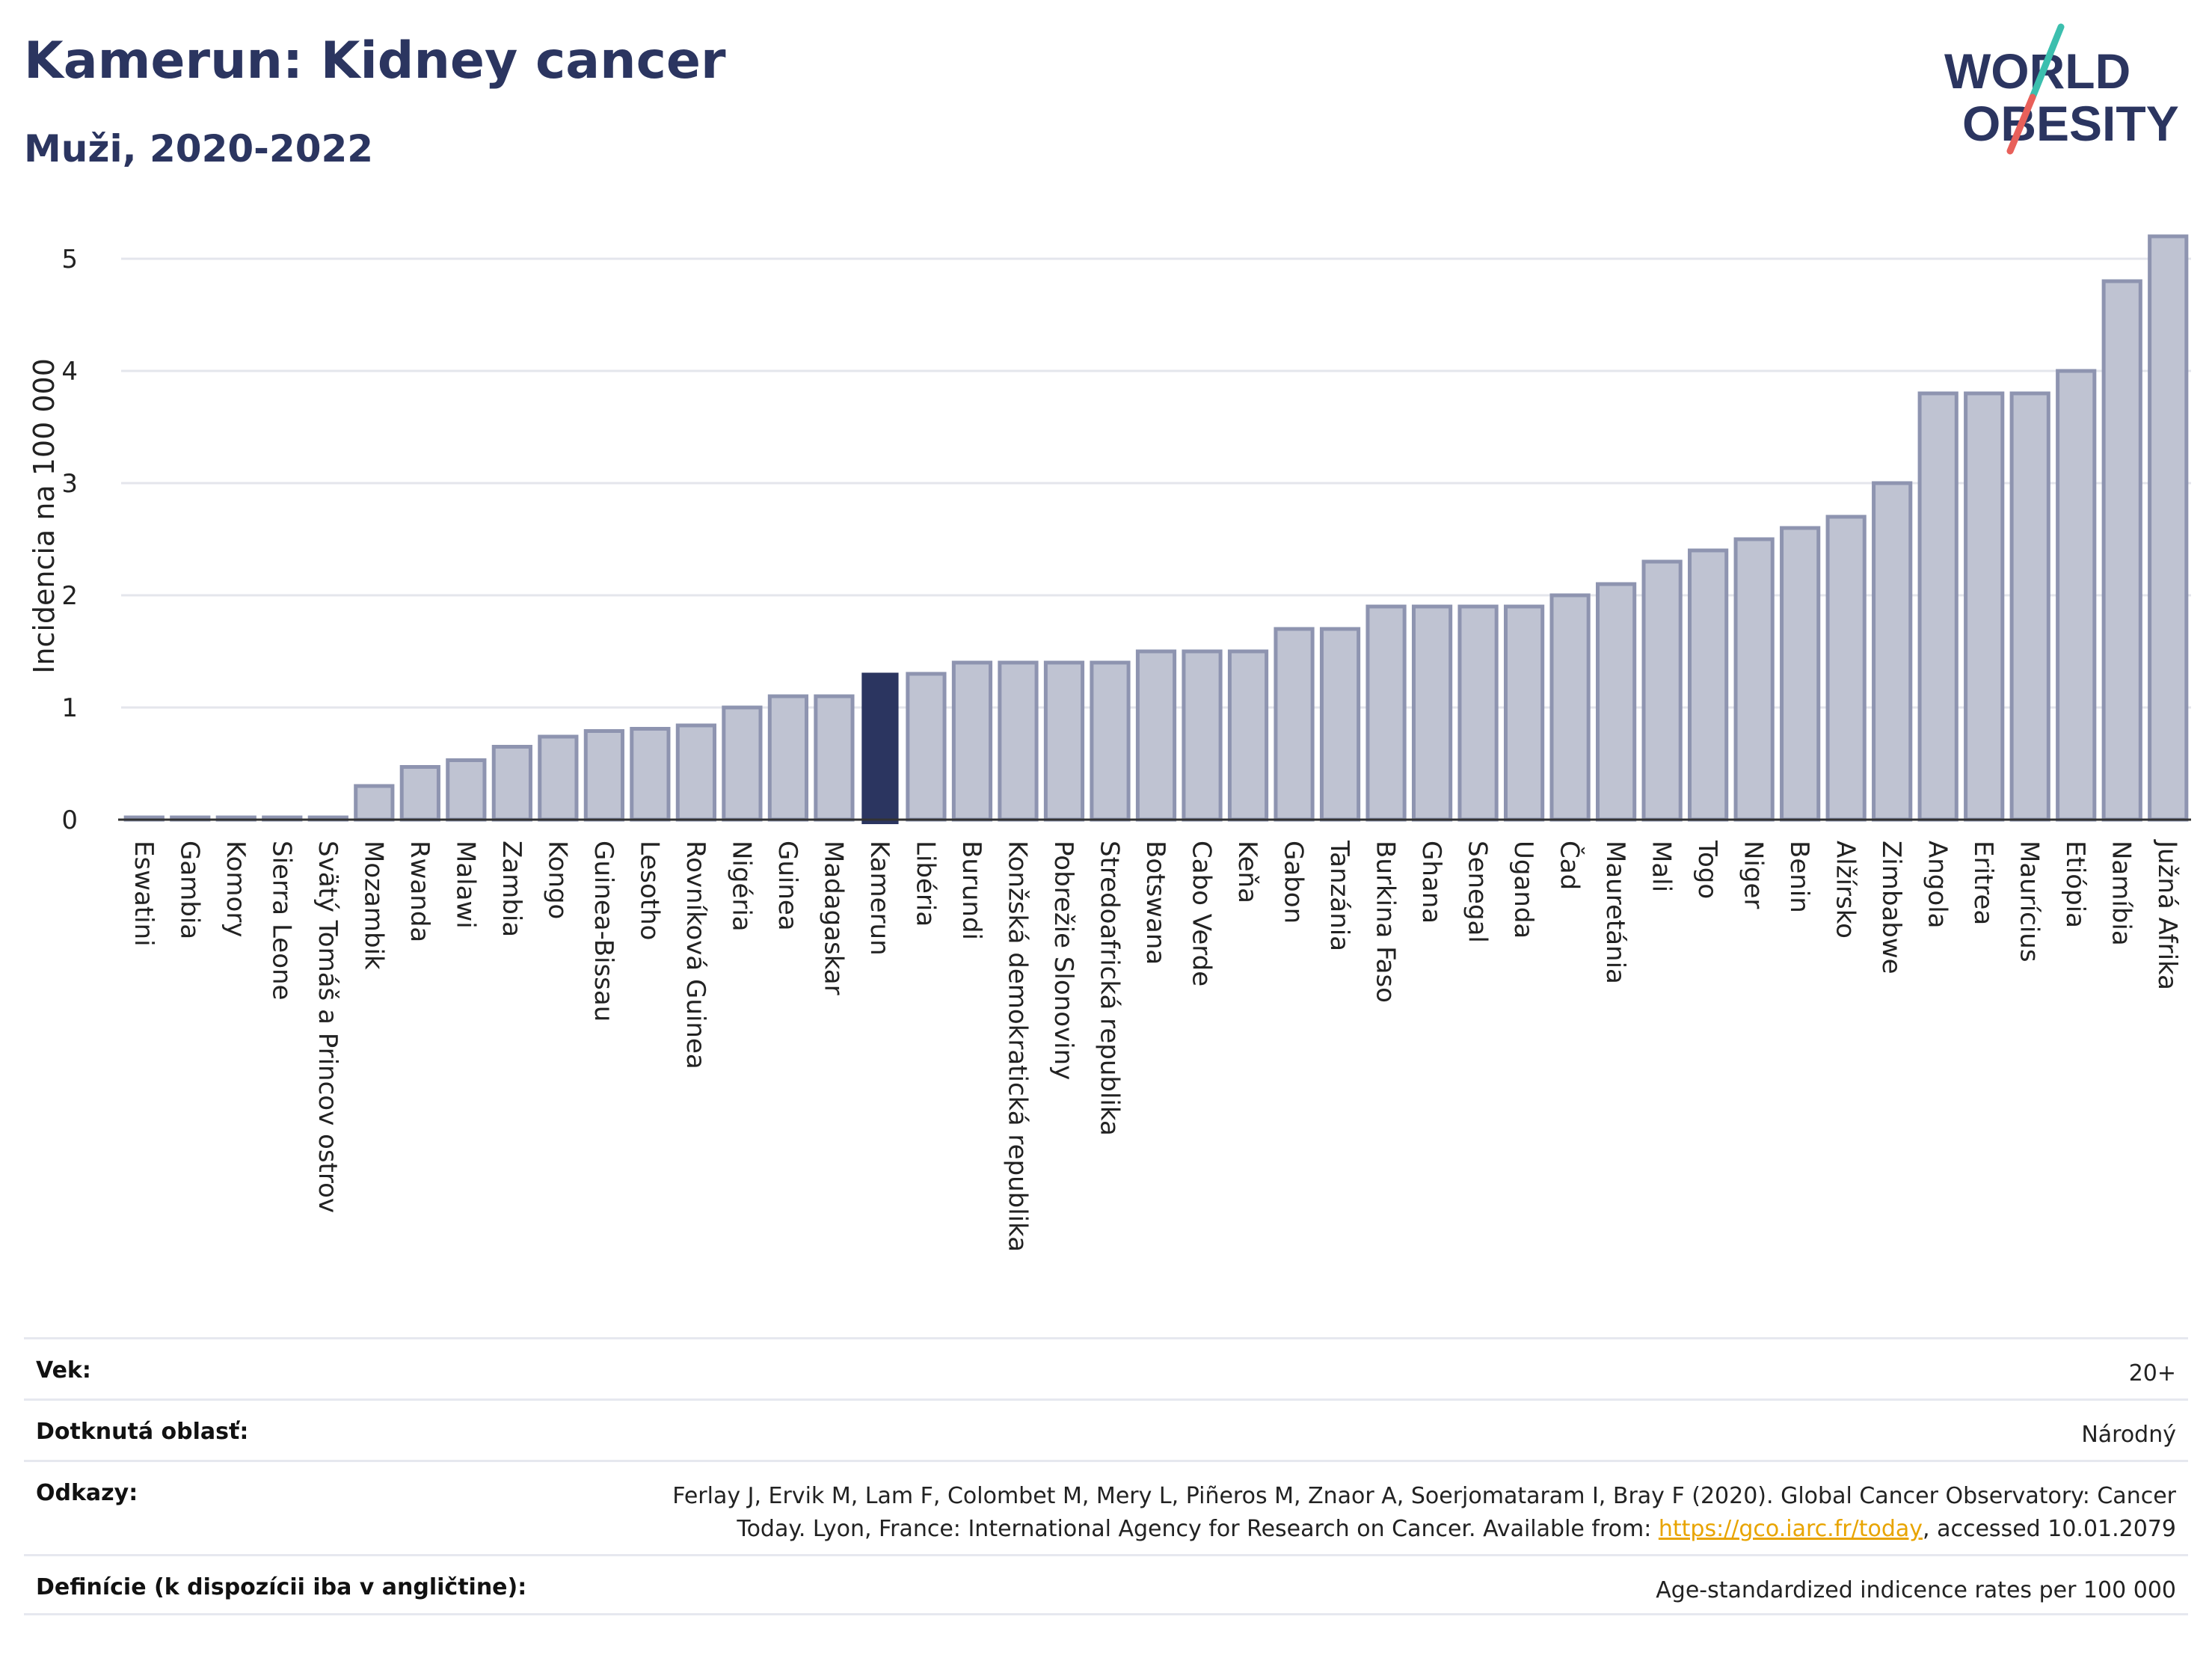 The image size is (2212, 1655). I want to click on y-axis-label: Incidencia na 100 000, so click(44, 516).